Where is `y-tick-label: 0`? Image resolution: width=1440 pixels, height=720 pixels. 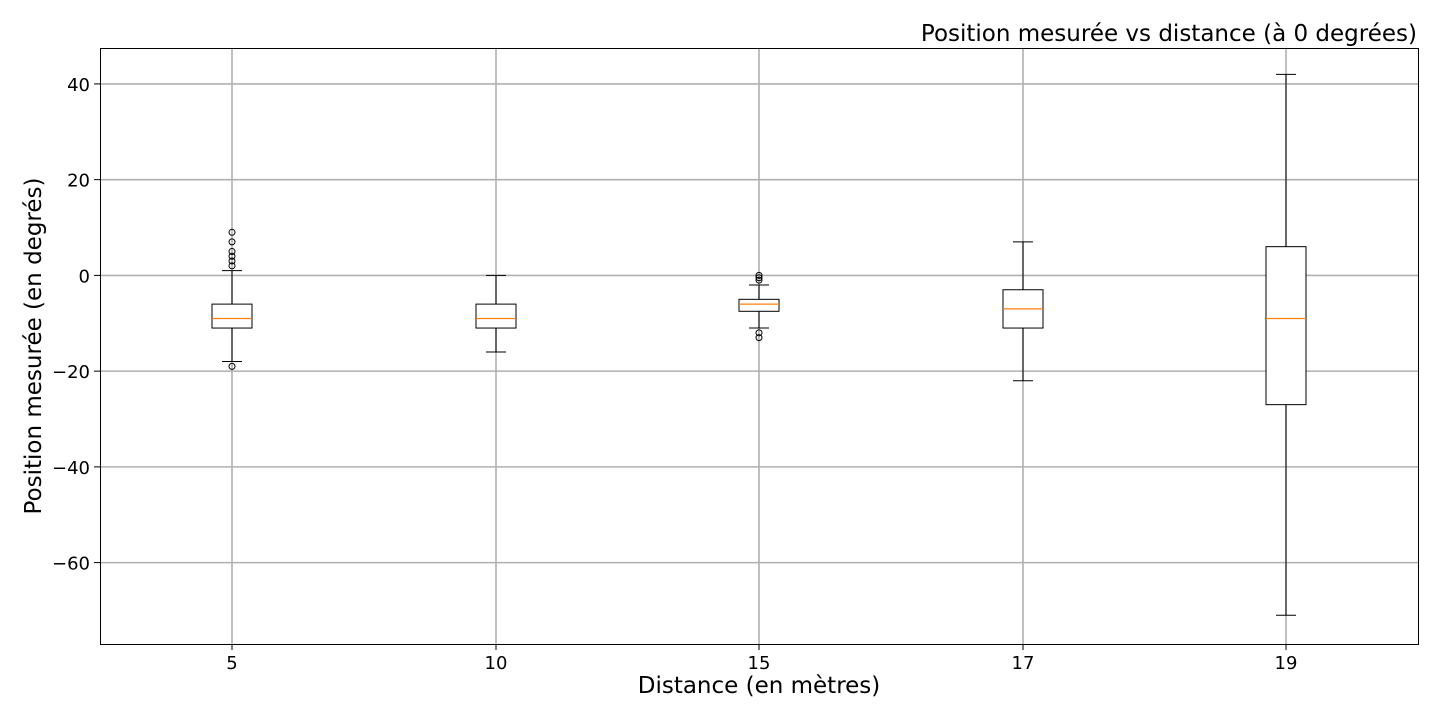 y-tick-label: 0 is located at coordinates (84, 276).